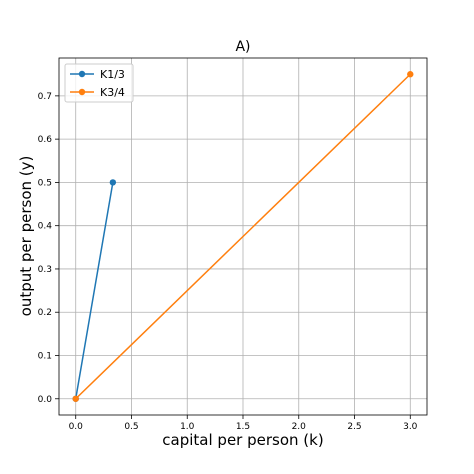 The width and height of the screenshot is (474, 474). Describe the element at coordinates (131, 427) in the screenshot. I see `x-tick-label: 0.5` at that location.